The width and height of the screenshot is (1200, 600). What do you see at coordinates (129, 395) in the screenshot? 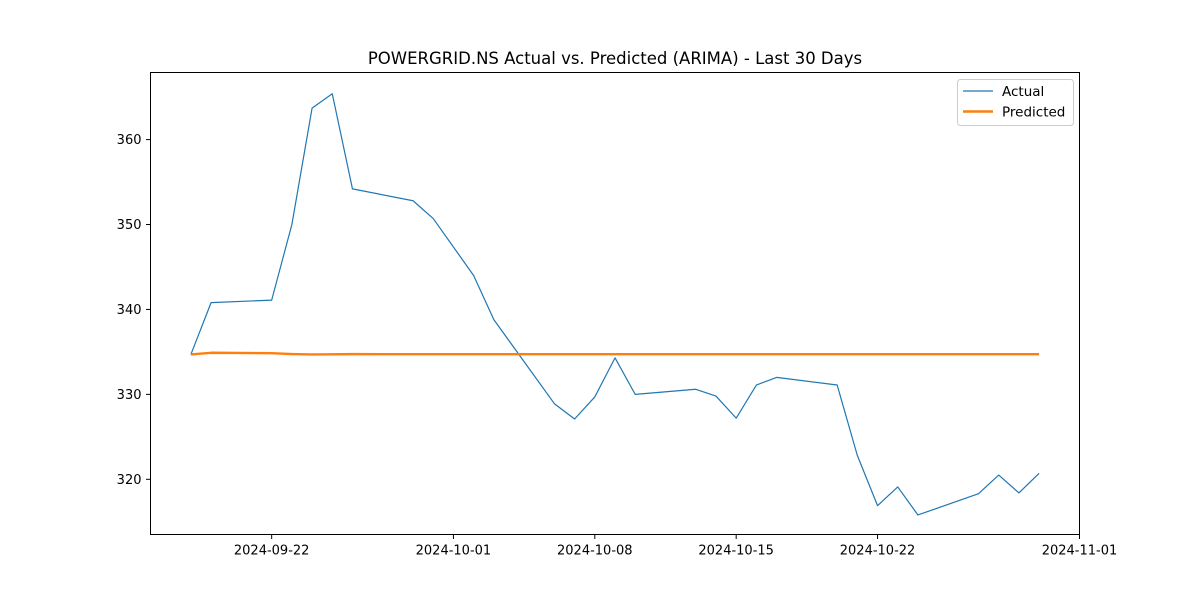
I see `y-tick-label: 330` at bounding box center [129, 395].